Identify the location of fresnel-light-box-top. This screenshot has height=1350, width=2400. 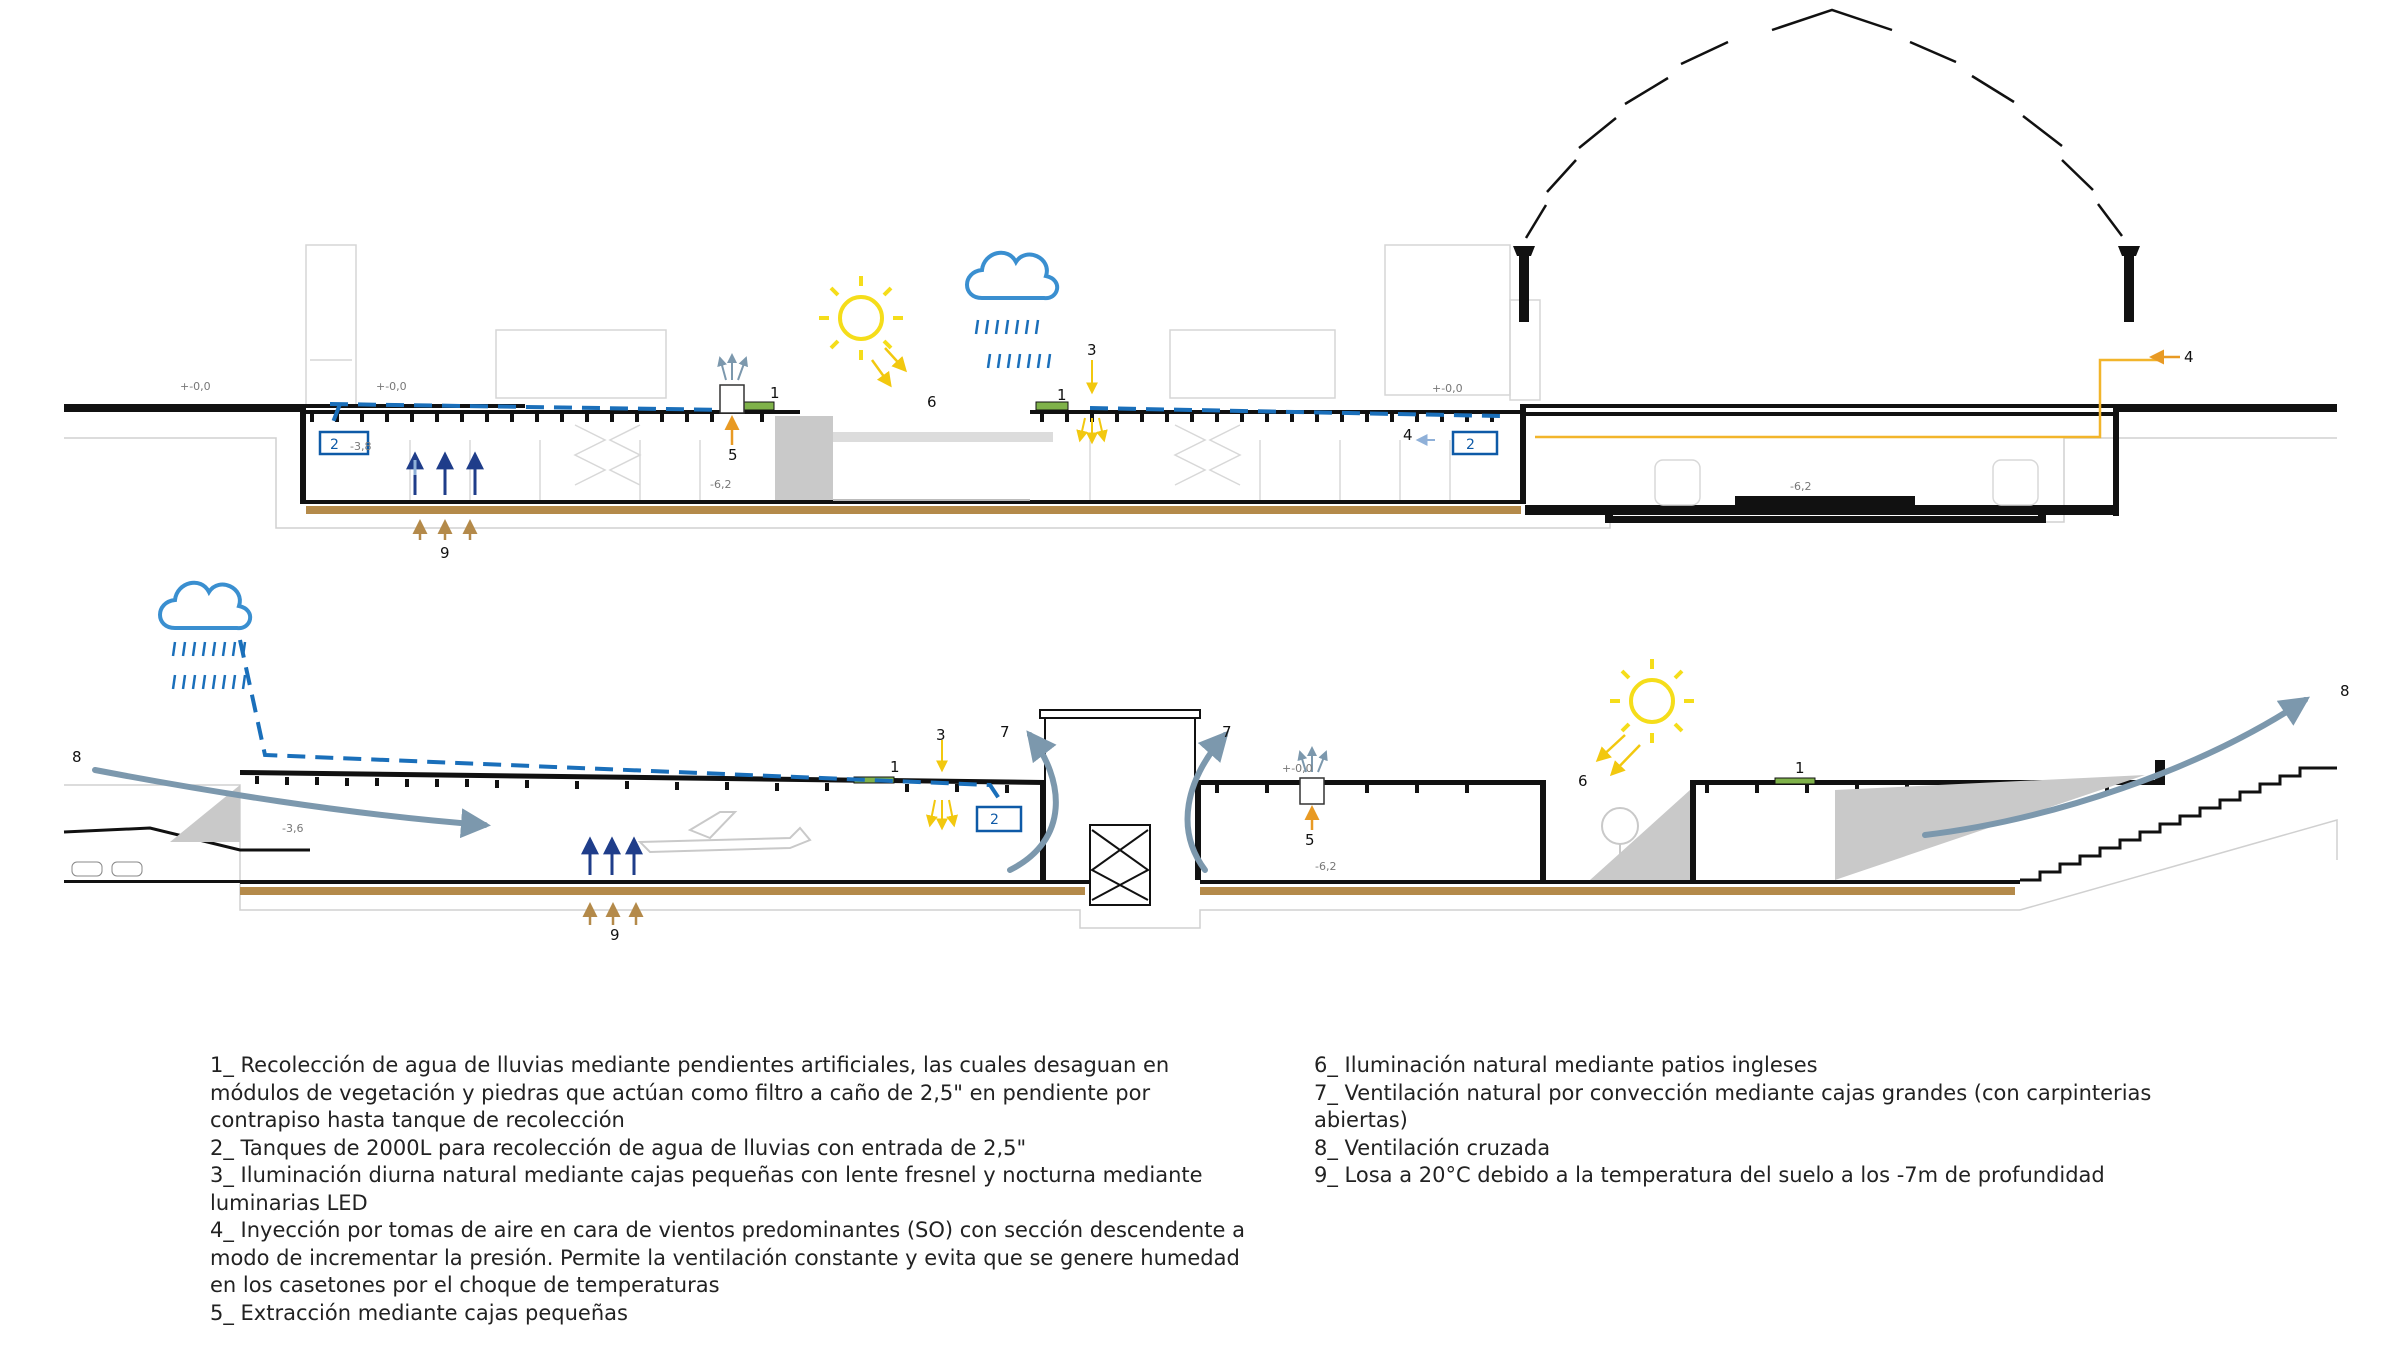
(1092, 402).